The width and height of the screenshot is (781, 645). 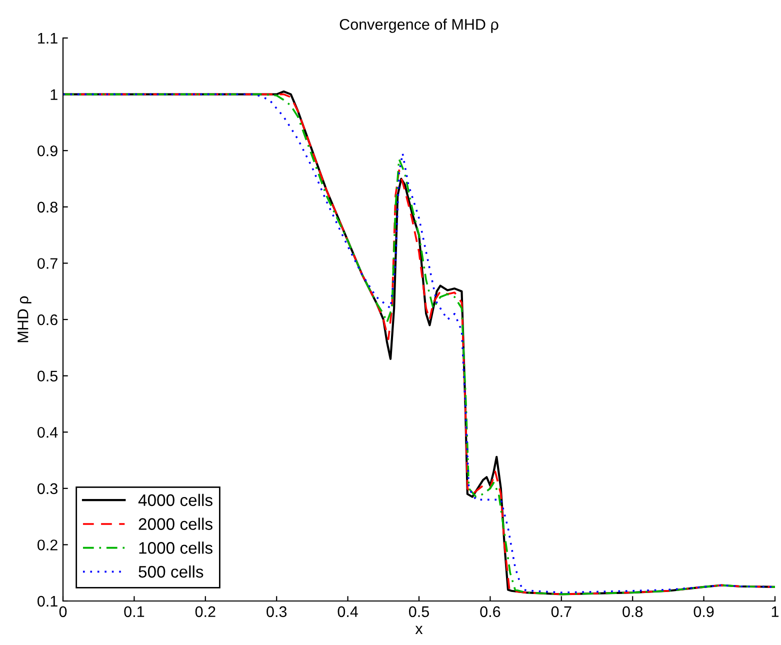 What do you see at coordinates (561, 612) in the screenshot?
I see `x-tick-label: 0.7` at bounding box center [561, 612].